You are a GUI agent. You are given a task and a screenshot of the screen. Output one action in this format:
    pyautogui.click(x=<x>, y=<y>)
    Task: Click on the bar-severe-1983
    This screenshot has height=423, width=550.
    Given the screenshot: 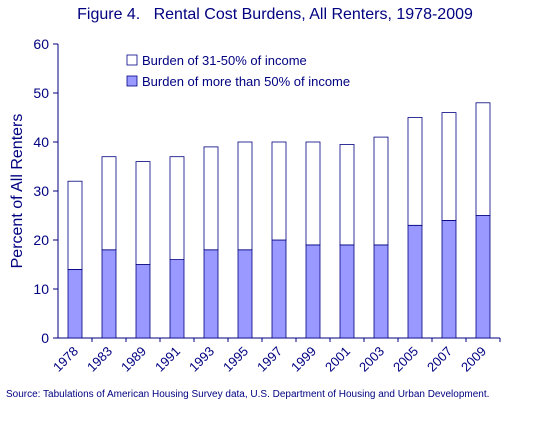 What is the action you would take?
    pyautogui.click(x=109, y=294)
    